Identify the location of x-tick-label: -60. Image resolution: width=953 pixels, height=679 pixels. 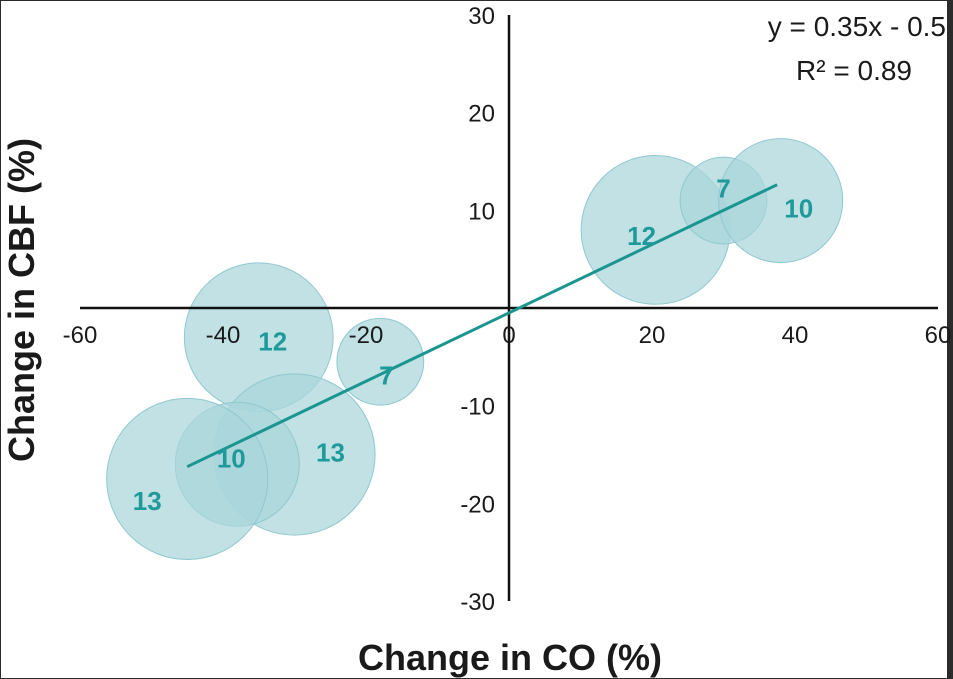
(80, 335).